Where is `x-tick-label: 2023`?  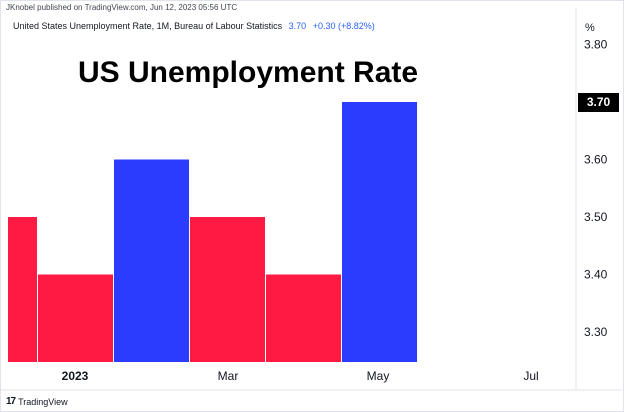
x-tick-label: 2023 is located at coordinates (75, 376).